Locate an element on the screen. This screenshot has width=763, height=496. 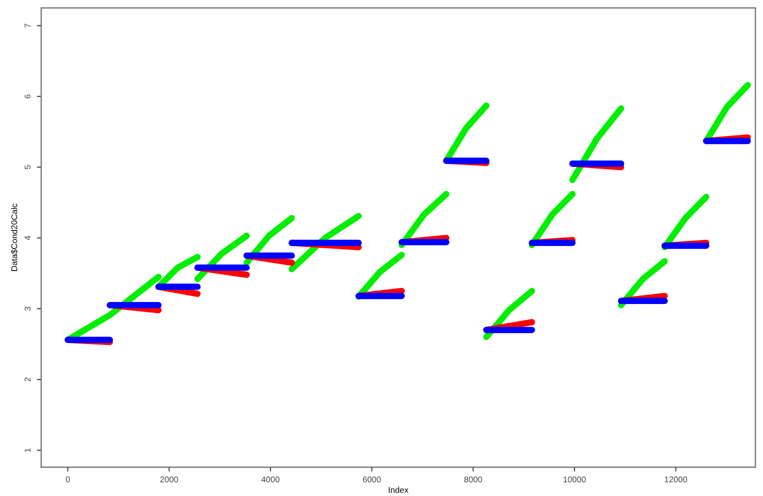
x-tick-label: 2000 is located at coordinates (169, 479).